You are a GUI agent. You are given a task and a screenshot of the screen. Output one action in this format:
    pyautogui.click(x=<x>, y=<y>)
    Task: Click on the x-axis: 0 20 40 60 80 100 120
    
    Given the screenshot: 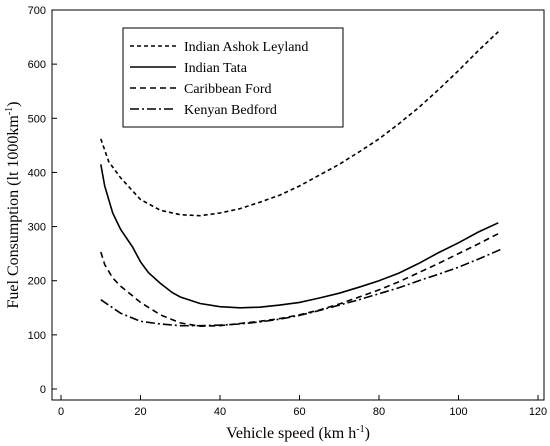 What is the action you would take?
    pyautogui.click(x=302, y=406)
    